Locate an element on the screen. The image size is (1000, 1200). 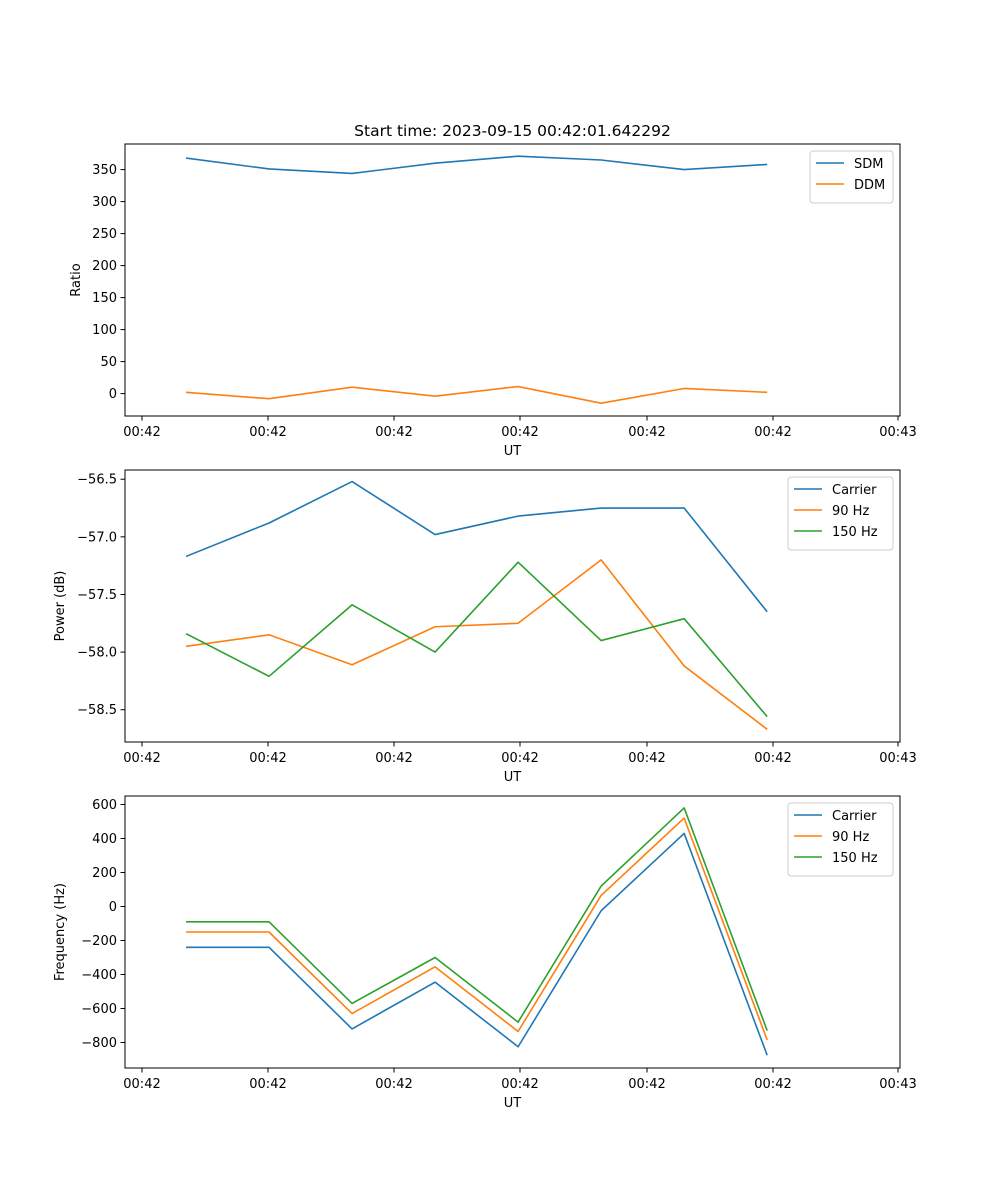
ratio-y-tick-label: 50 is located at coordinates (108, 362).